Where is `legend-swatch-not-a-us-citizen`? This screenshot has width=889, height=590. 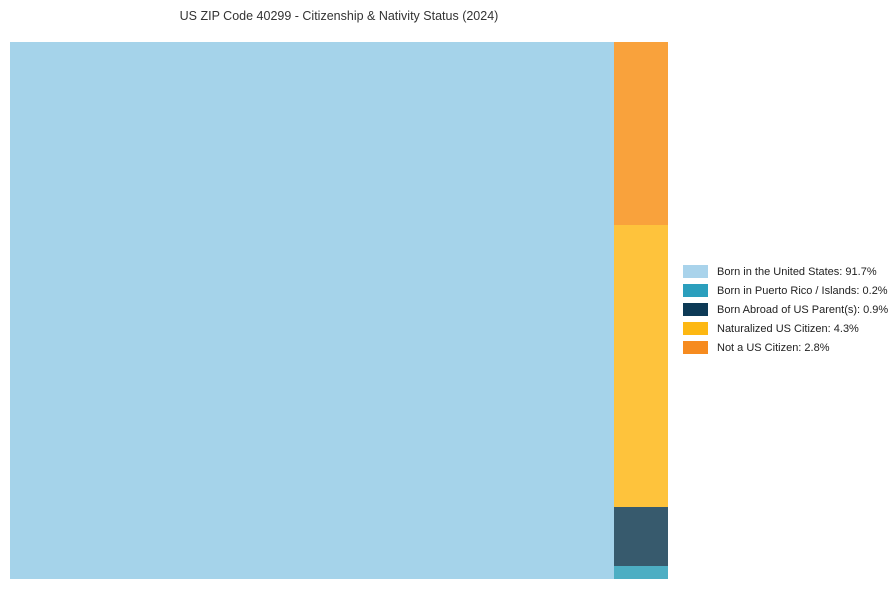 legend-swatch-not-a-us-citizen is located at coordinates (695, 347).